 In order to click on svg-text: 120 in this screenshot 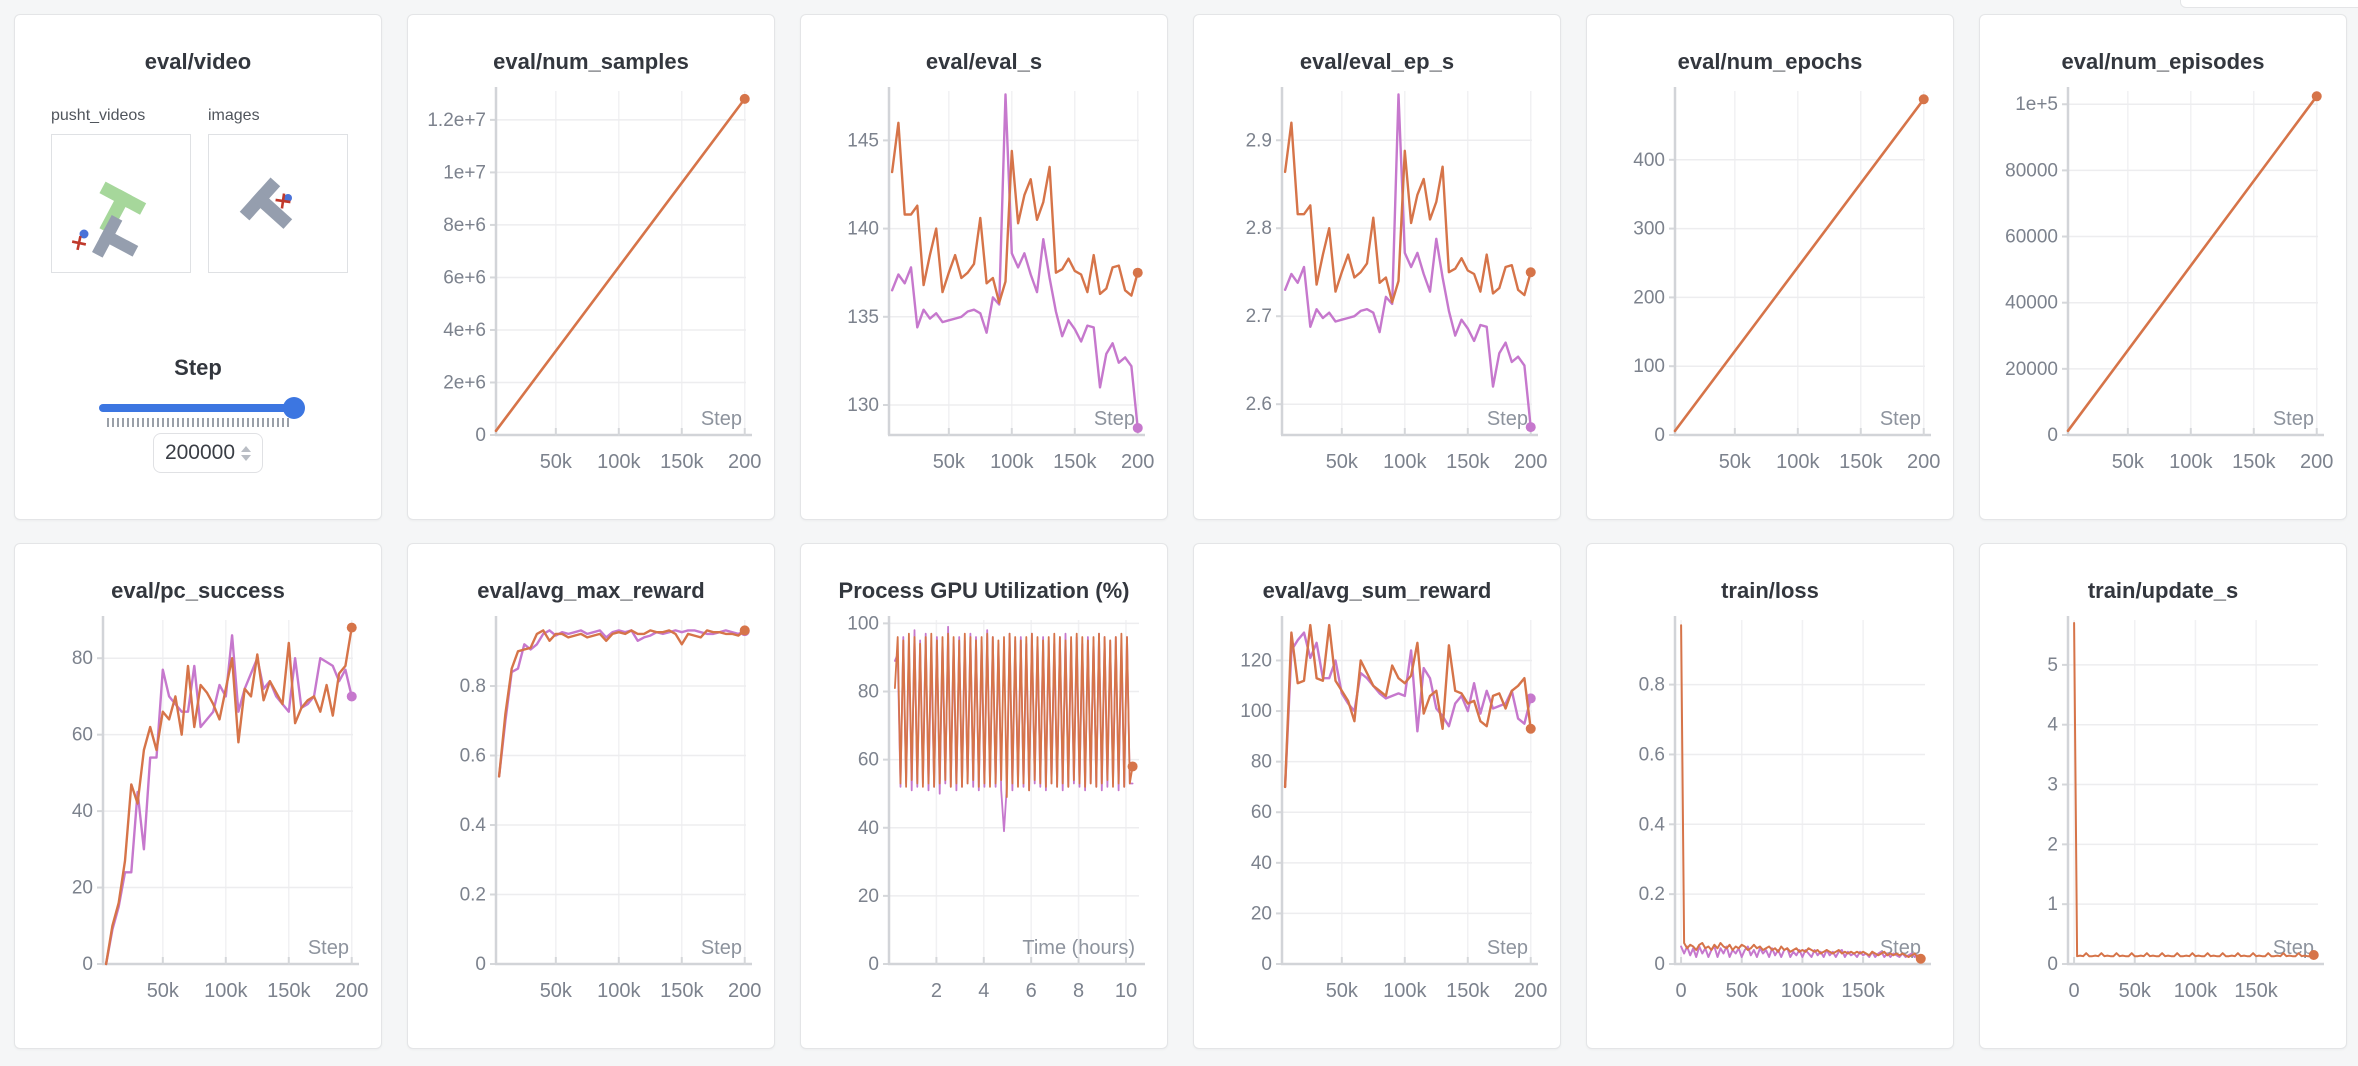, I will do `click(1256, 660)`.